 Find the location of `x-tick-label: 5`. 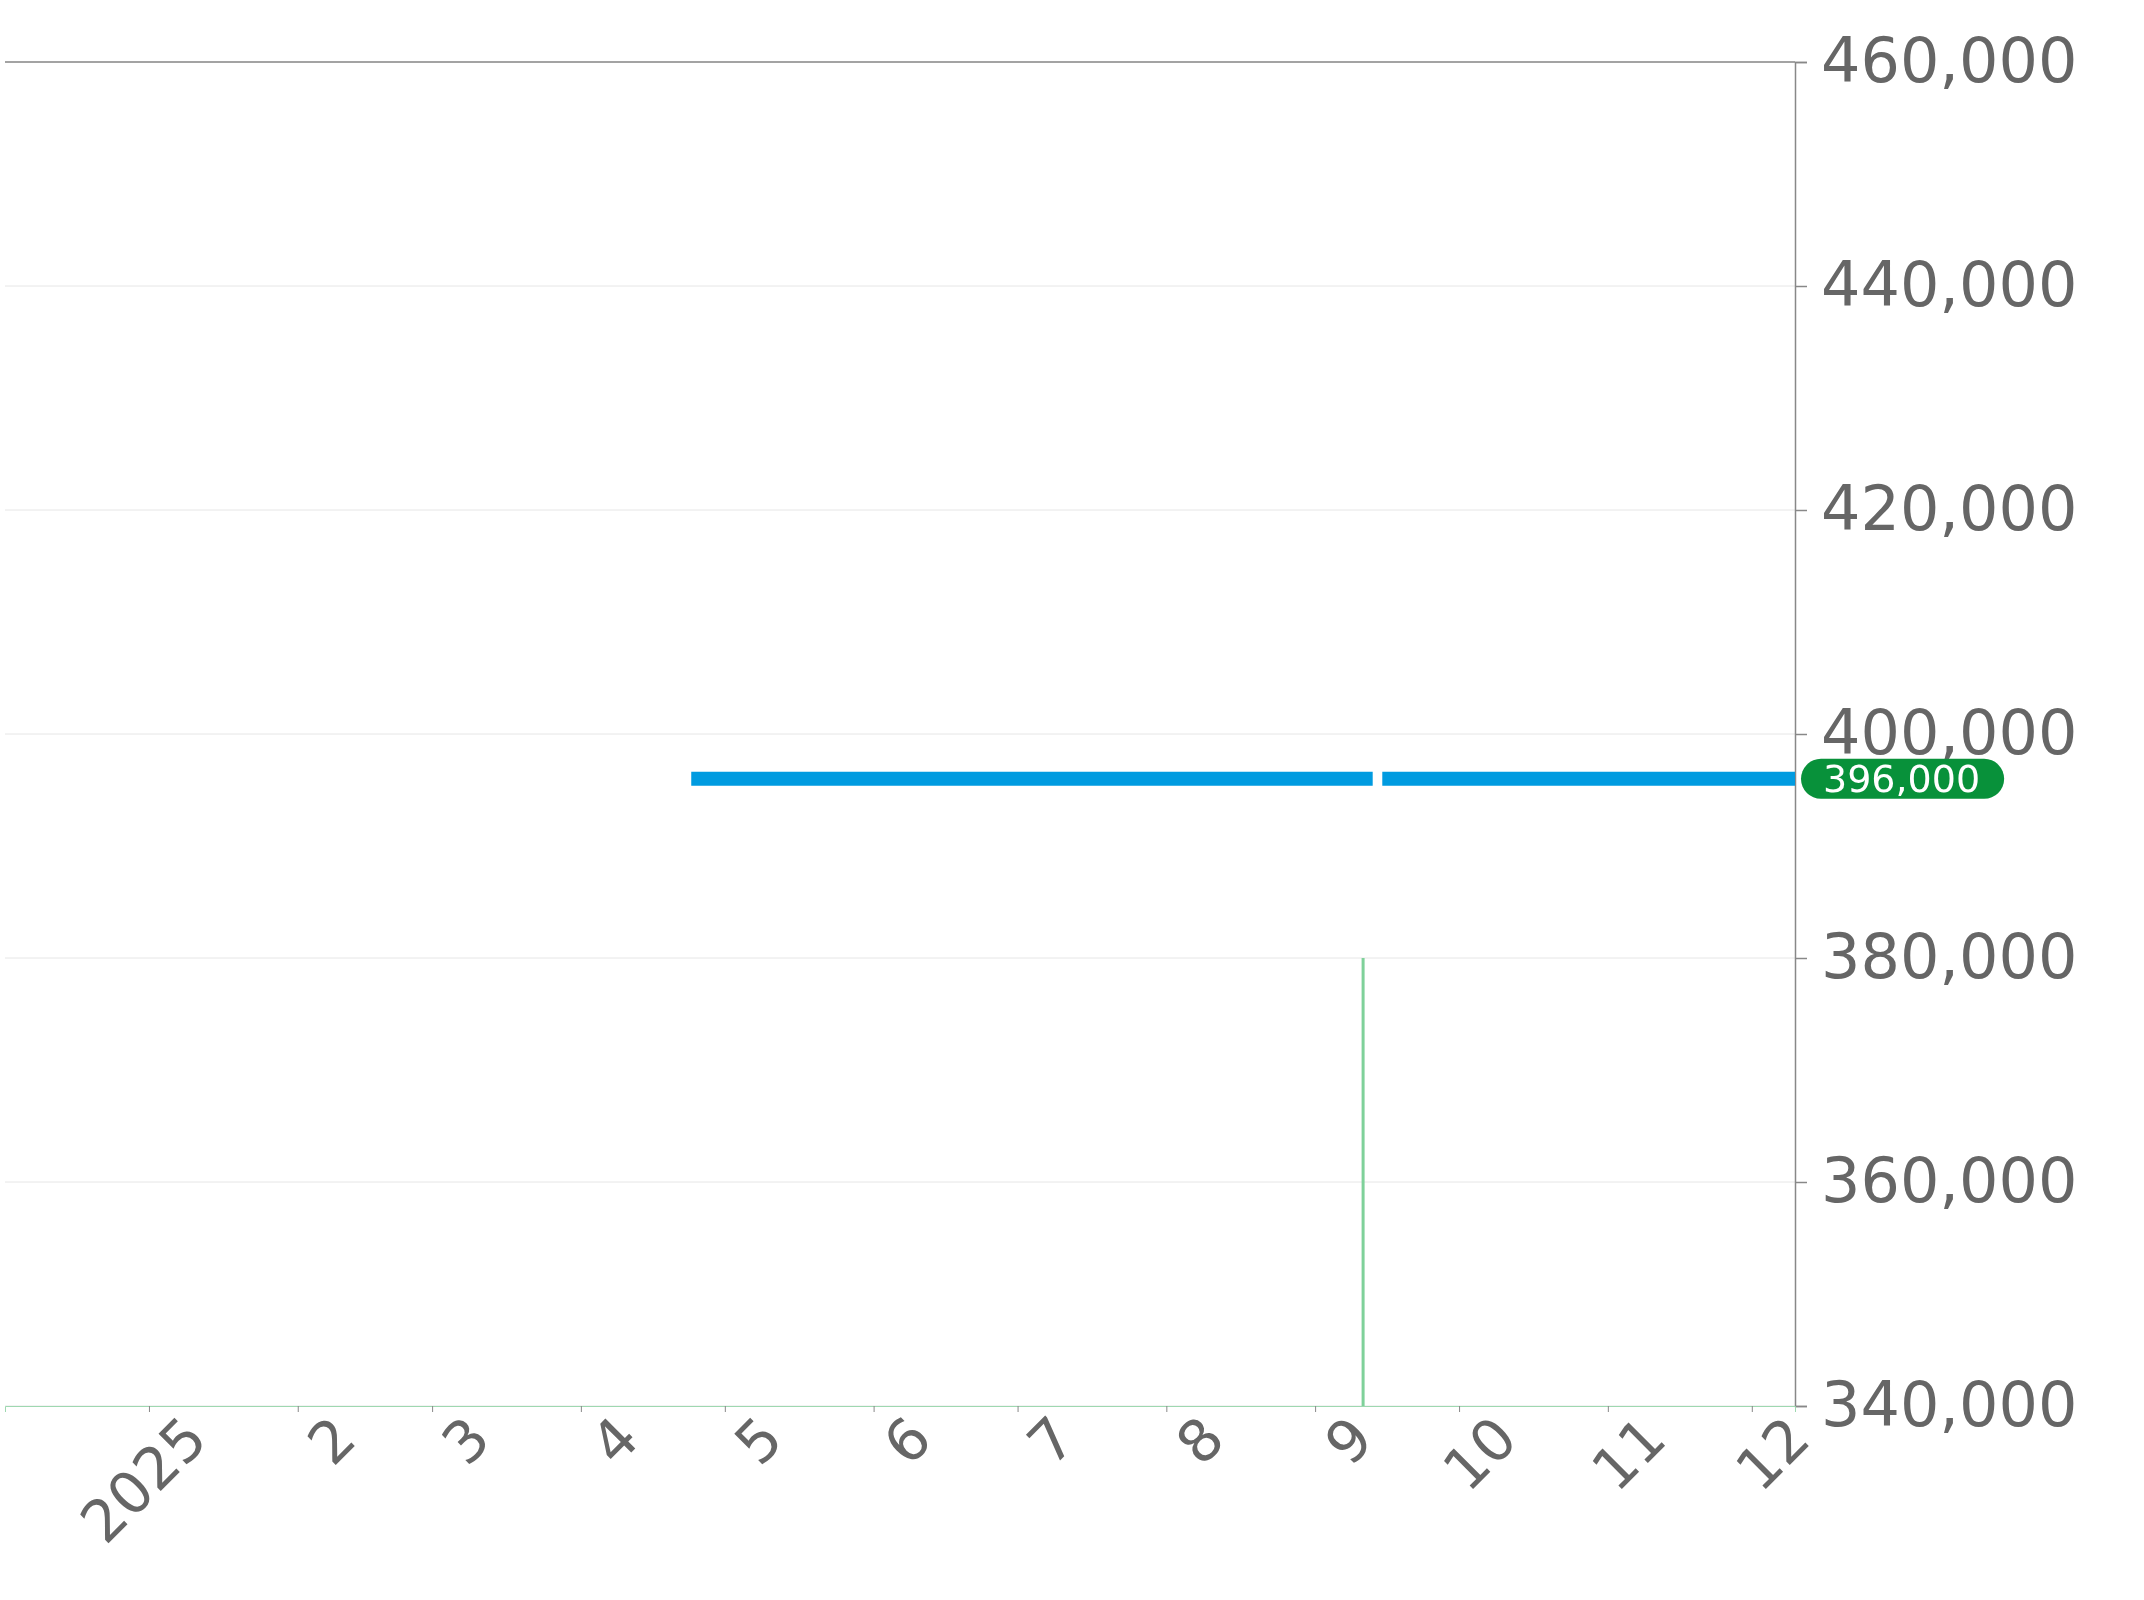

x-tick-label: 5 is located at coordinates (758, 1440).